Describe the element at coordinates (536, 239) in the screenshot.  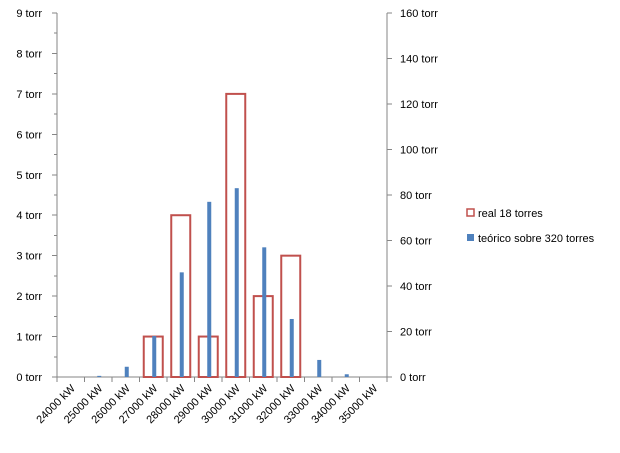
I see `legend-label-teorico: teórico sobre 320 torres` at that location.